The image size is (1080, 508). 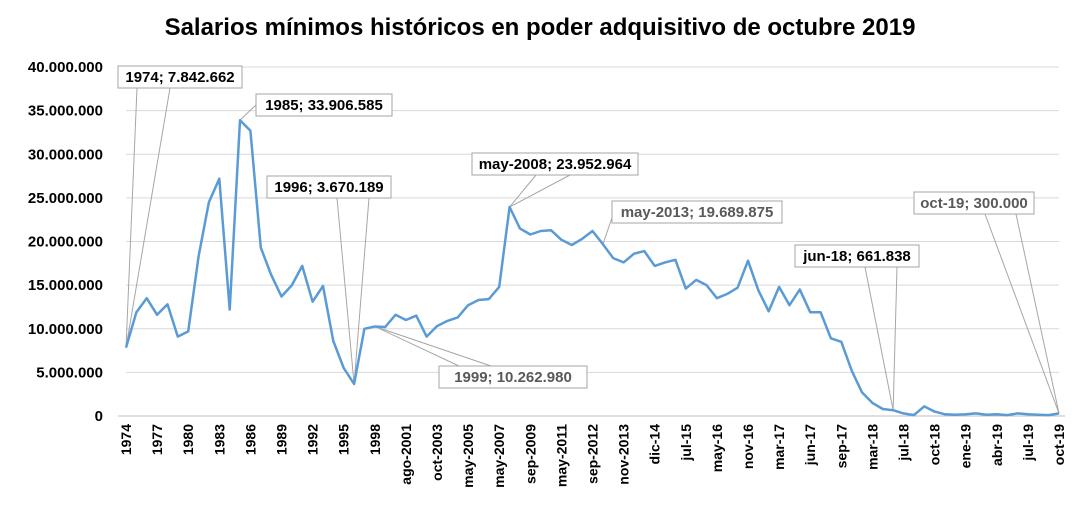 I want to click on x-tick-label: sep-17, so click(x=841, y=446).